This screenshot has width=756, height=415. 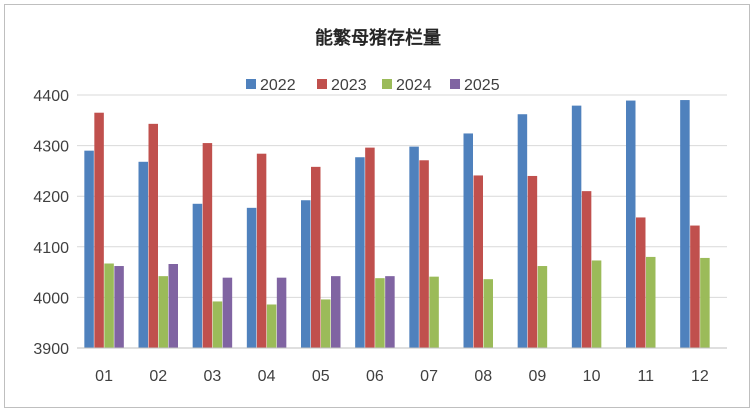 What do you see at coordinates (251, 84) in the screenshot?
I see `legend-swatch-2022` at bounding box center [251, 84].